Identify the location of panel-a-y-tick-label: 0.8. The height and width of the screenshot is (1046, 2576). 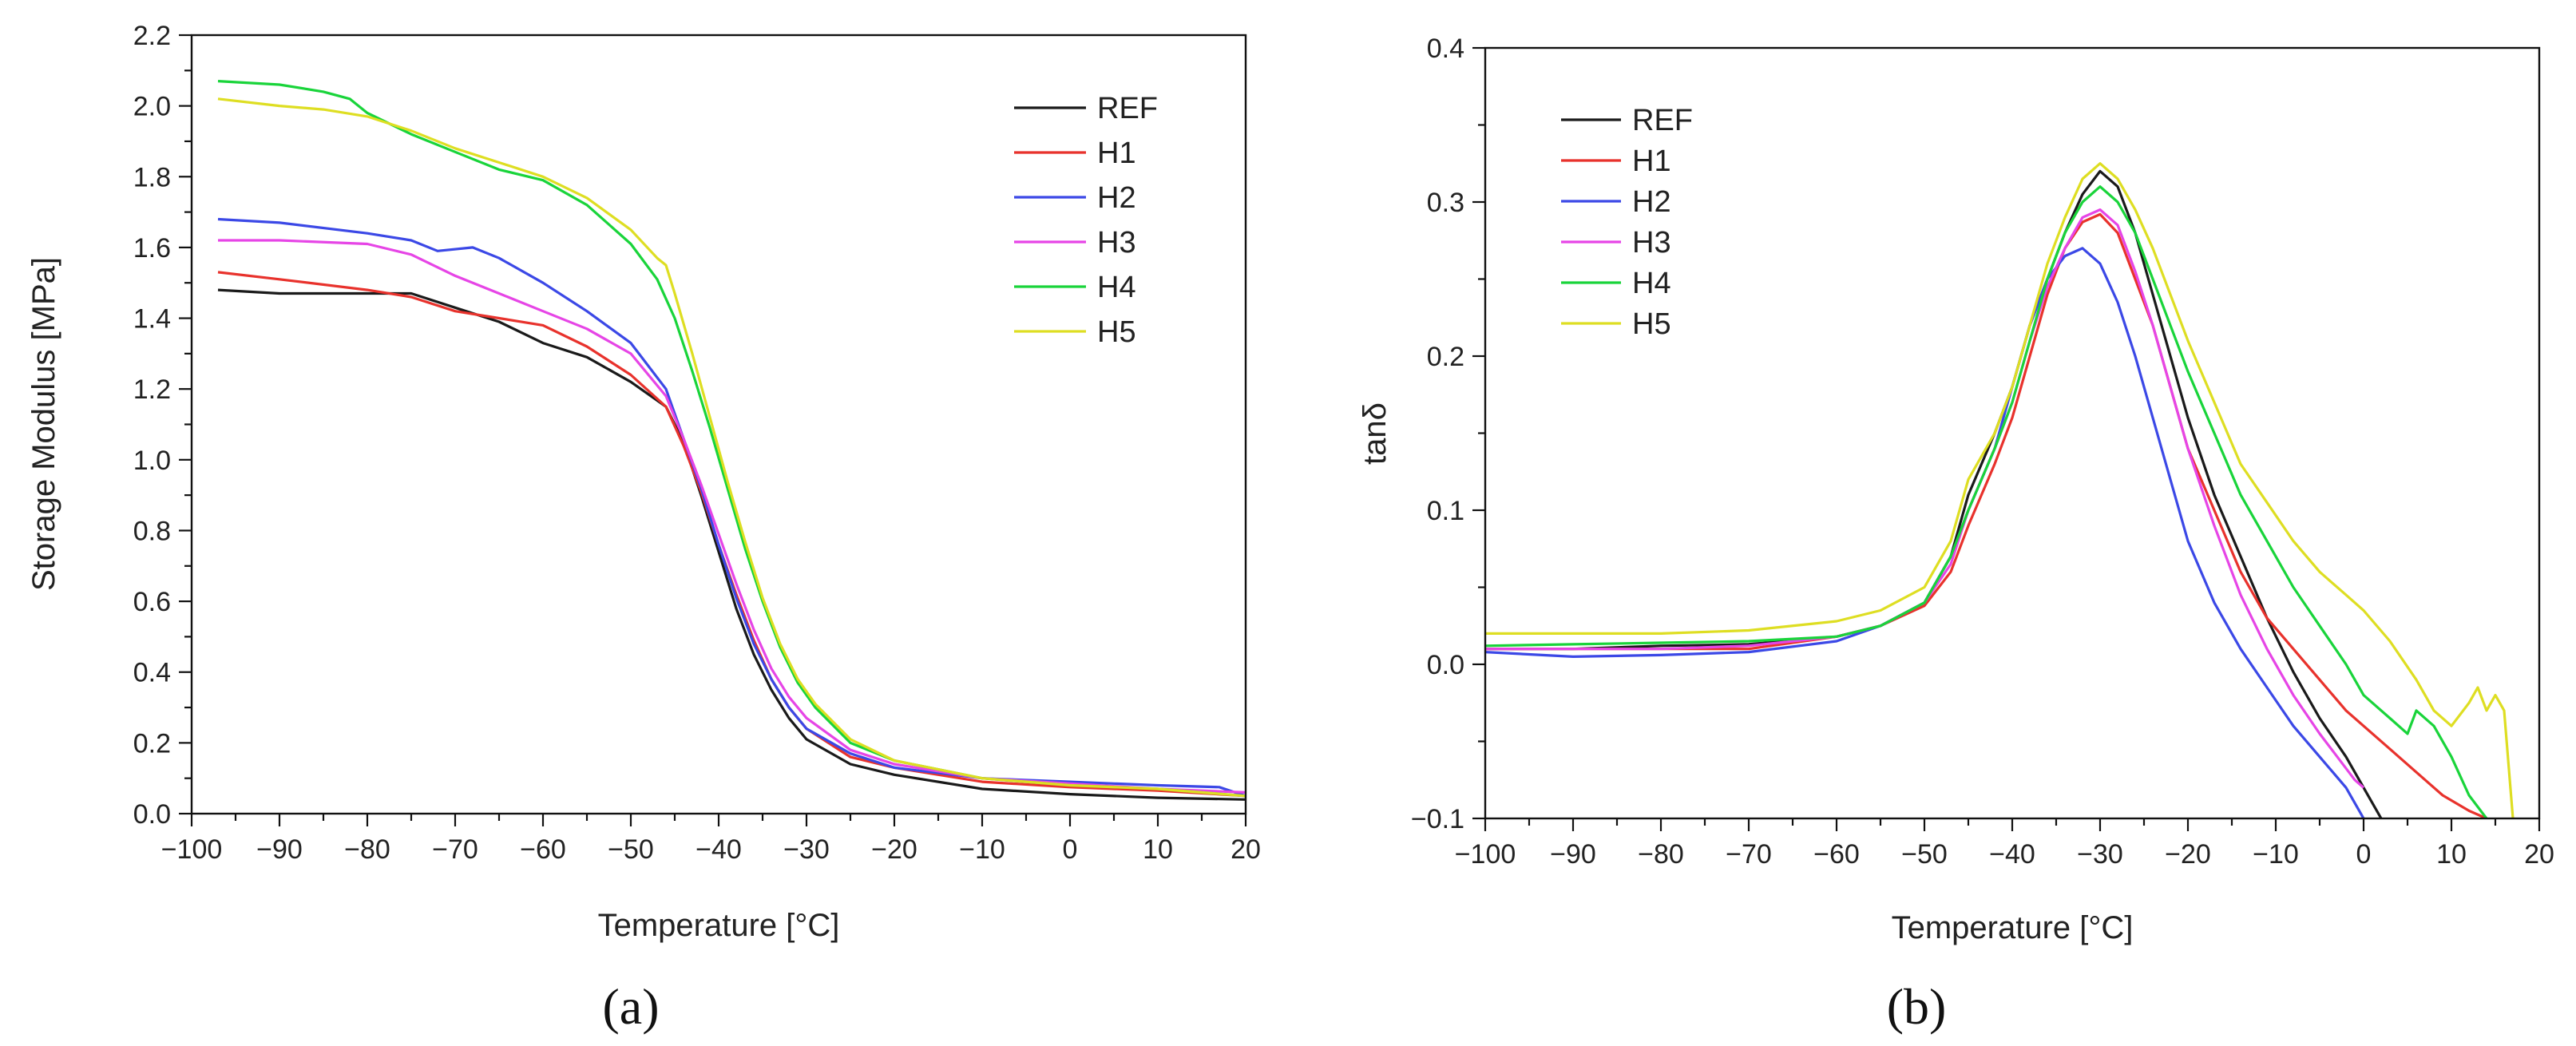
(152, 531).